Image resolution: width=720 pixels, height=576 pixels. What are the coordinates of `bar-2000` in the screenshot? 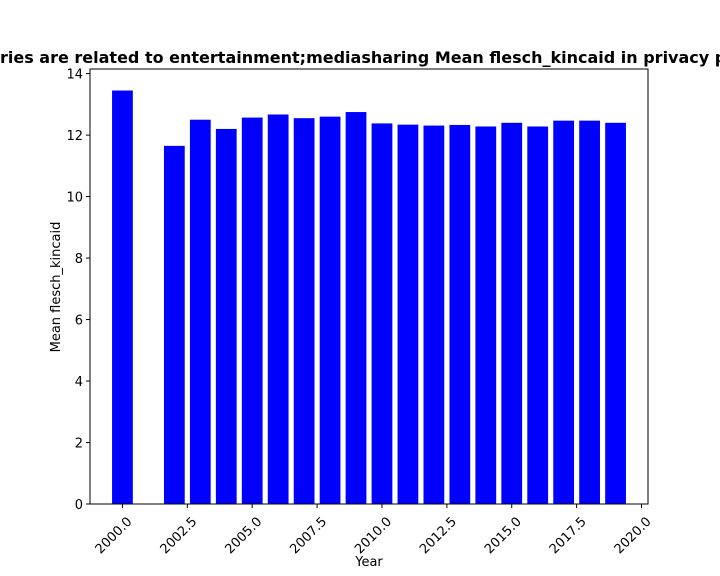 It's located at (122, 297).